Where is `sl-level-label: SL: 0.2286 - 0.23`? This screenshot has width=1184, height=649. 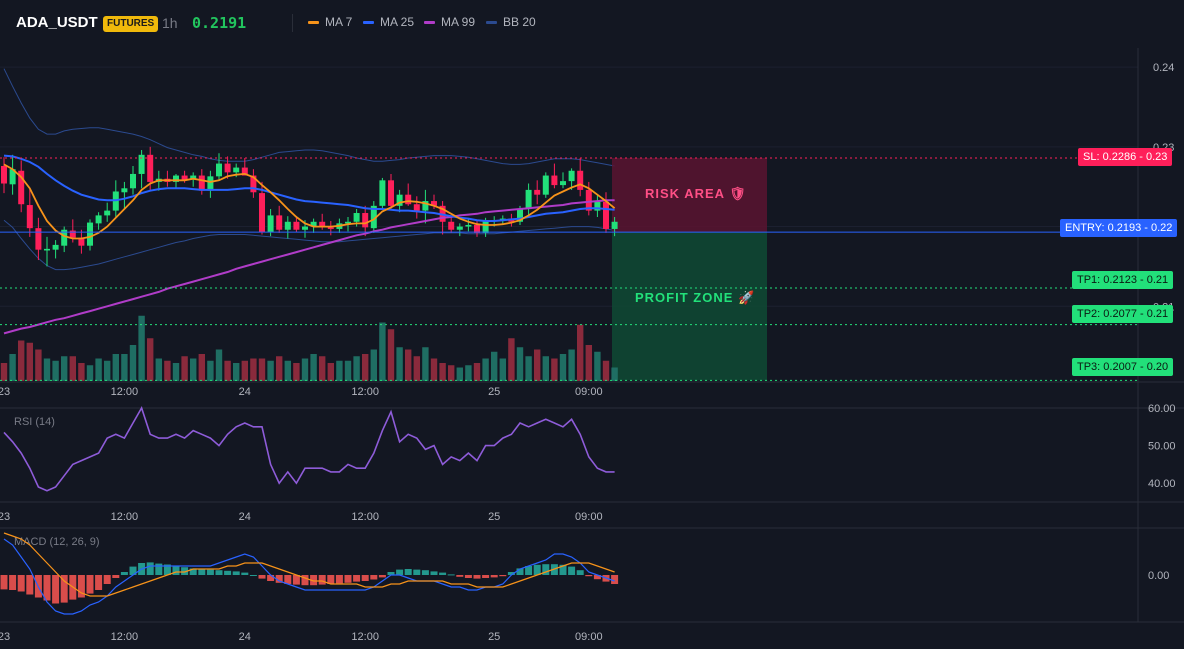 sl-level-label: SL: 0.2286 - 0.23 is located at coordinates (1125, 157).